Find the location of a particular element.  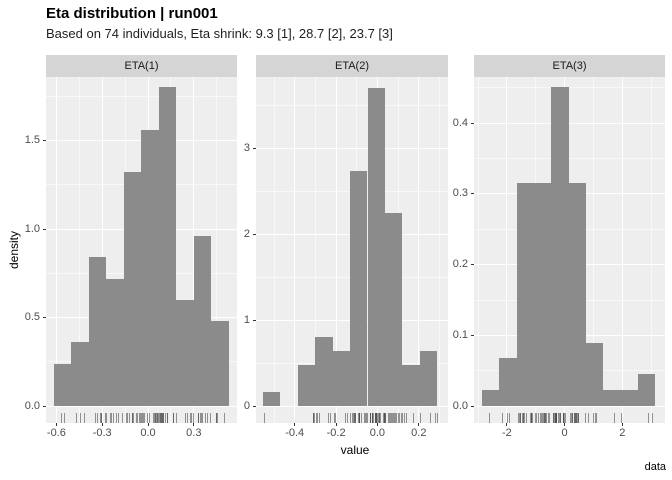

y-tick-label: 2 is located at coordinates (246, 233).